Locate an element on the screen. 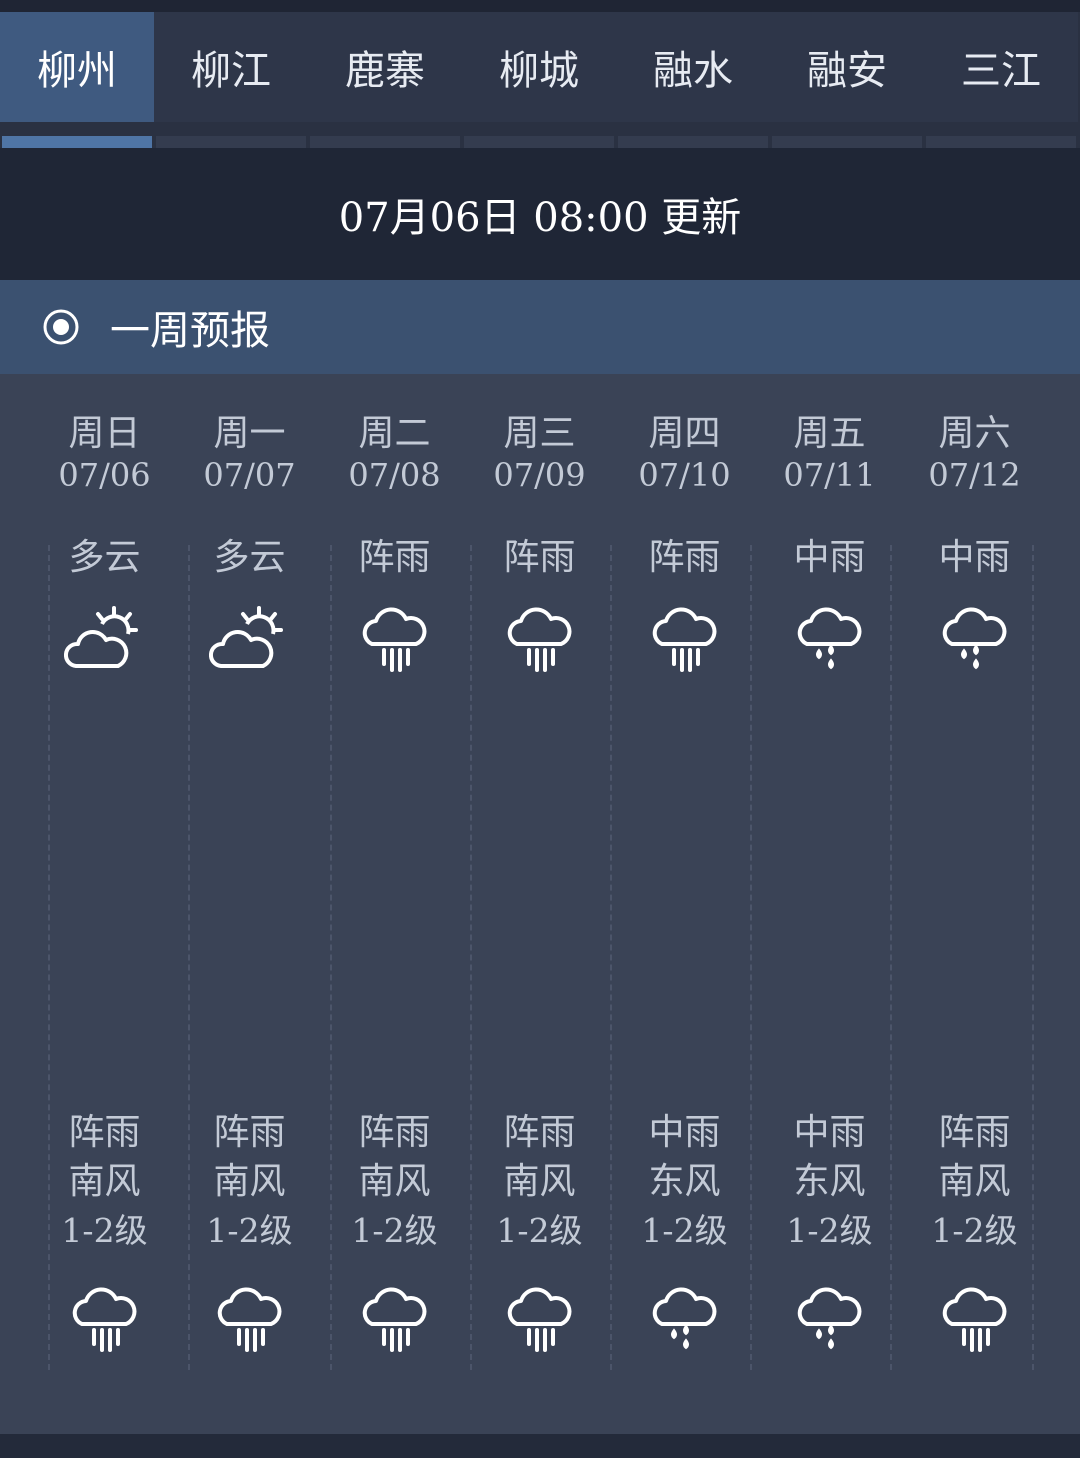 This screenshot has height=1458, width=1080. day-date: 07/11 is located at coordinates (829, 475).